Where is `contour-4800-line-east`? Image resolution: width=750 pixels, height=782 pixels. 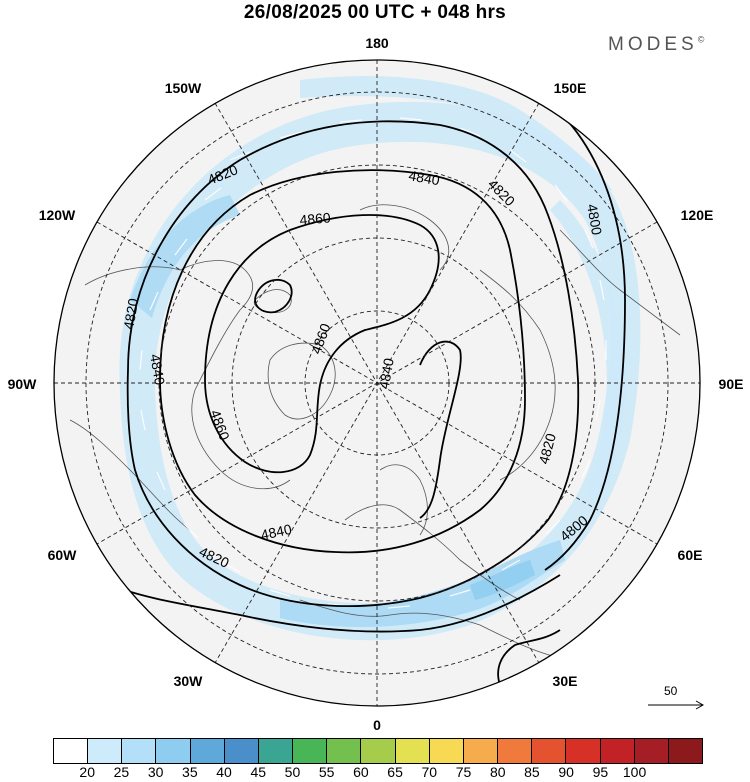
contour-4800-line-east is located at coordinates (582, 332).